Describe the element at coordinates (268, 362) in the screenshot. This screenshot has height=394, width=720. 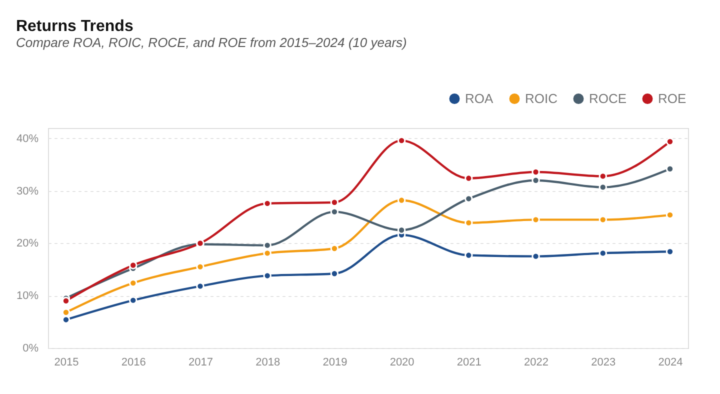
I see `x-tick-label: 2018` at that location.